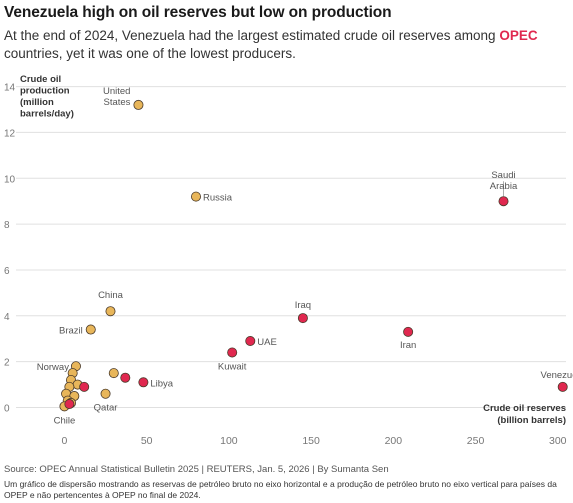  I want to click on data-label-saudi-arabia: Arabia, so click(504, 186).